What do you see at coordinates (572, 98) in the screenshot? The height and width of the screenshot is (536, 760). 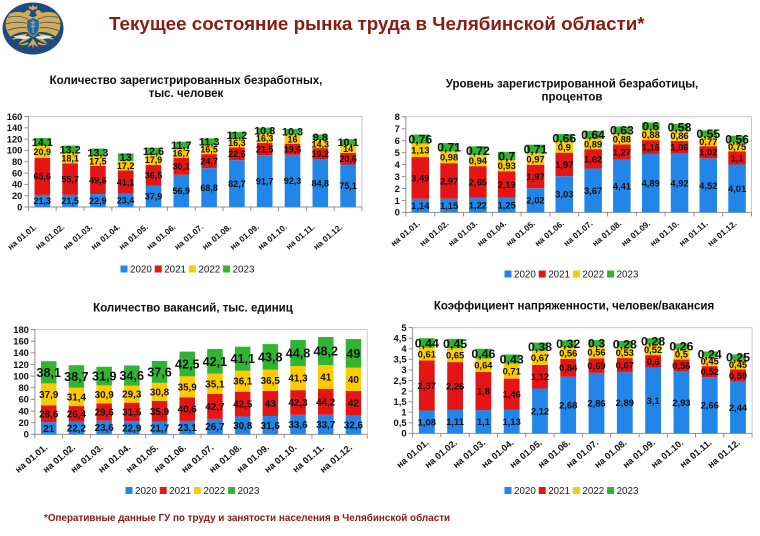 I see `svg-text: процентов` at bounding box center [572, 98].